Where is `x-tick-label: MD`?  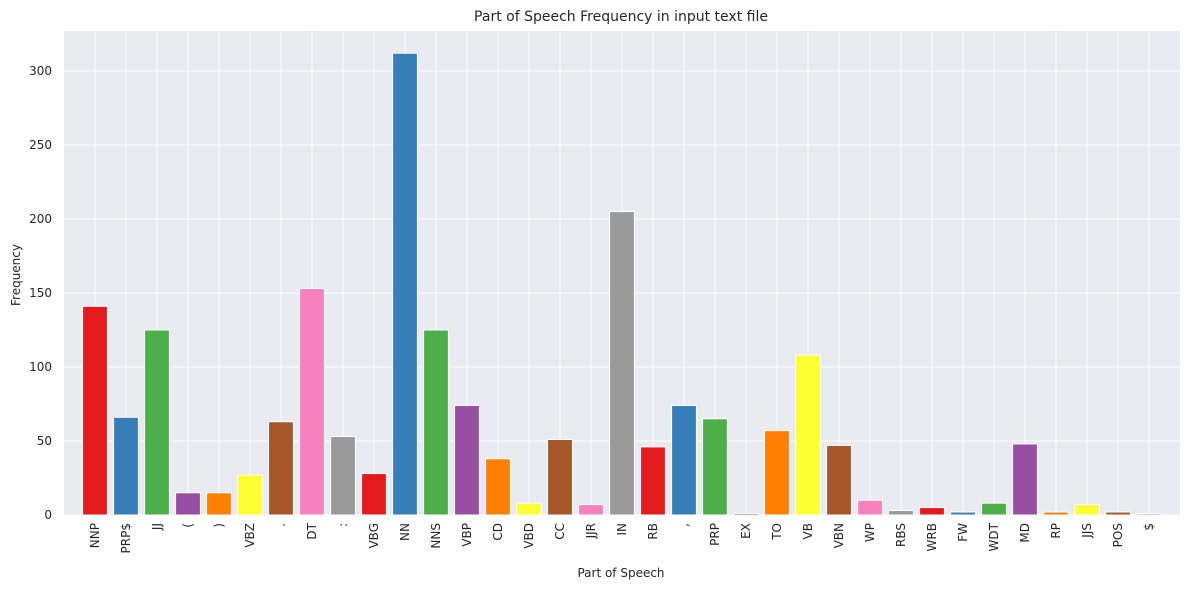 x-tick-label: MD is located at coordinates (1025, 533).